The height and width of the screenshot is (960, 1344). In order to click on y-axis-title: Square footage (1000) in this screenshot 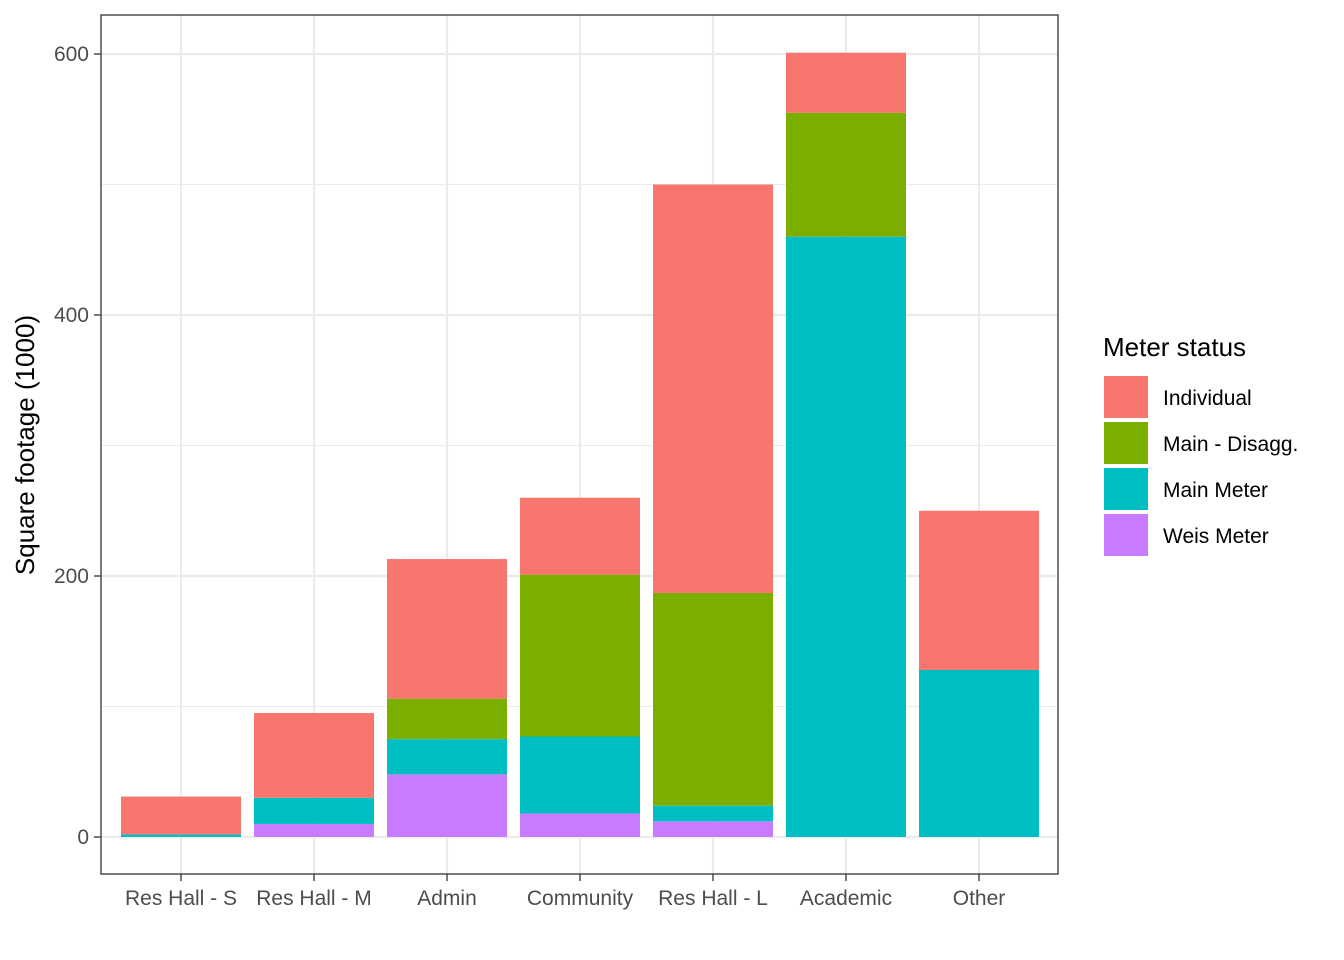, I will do `click(25, 445)`.